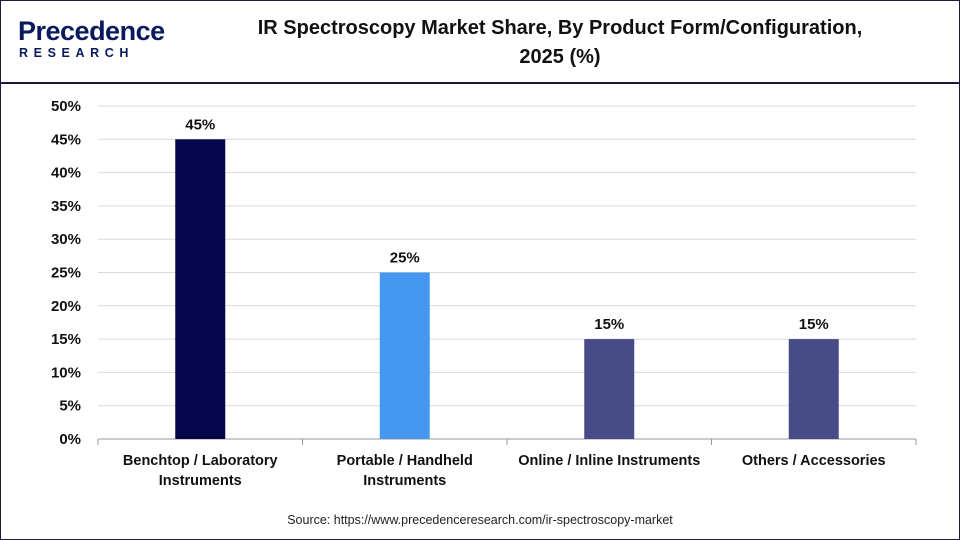 This screenshot has height=540, width=960. What do you see at coordinates (66, 306) in the screenshot?
I see `y-tick-label: 20%` at bounding box center [66, 306].